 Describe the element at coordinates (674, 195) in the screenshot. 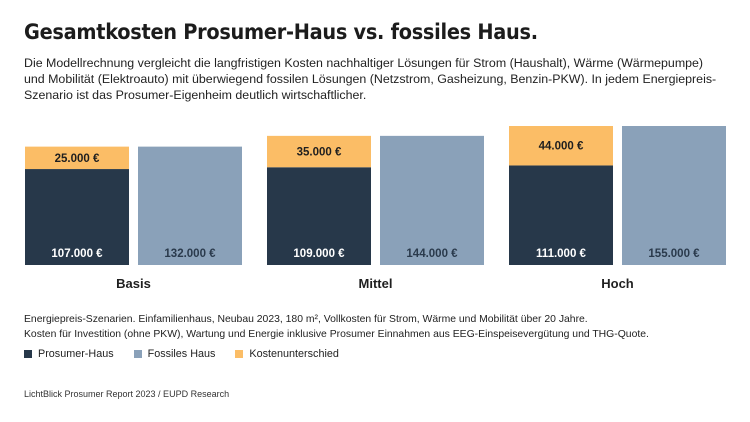

I see `bar-fossil-hoch` at that location.